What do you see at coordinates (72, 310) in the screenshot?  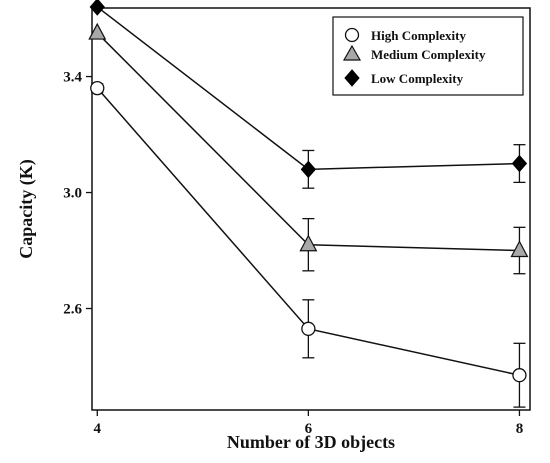 I see `y-tick-label-2.6: 2.6` at bounding box center [72, 310].